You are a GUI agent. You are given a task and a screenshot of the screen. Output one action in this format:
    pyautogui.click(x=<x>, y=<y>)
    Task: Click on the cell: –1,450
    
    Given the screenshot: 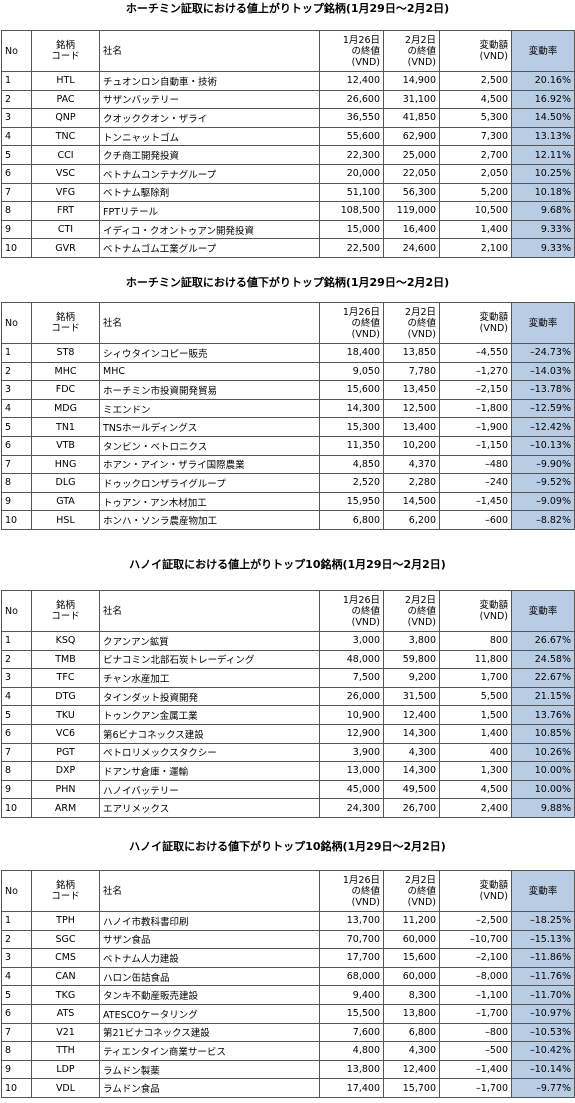 What is the action you would take?
    pyautogui.click(x=475, y=501)
    